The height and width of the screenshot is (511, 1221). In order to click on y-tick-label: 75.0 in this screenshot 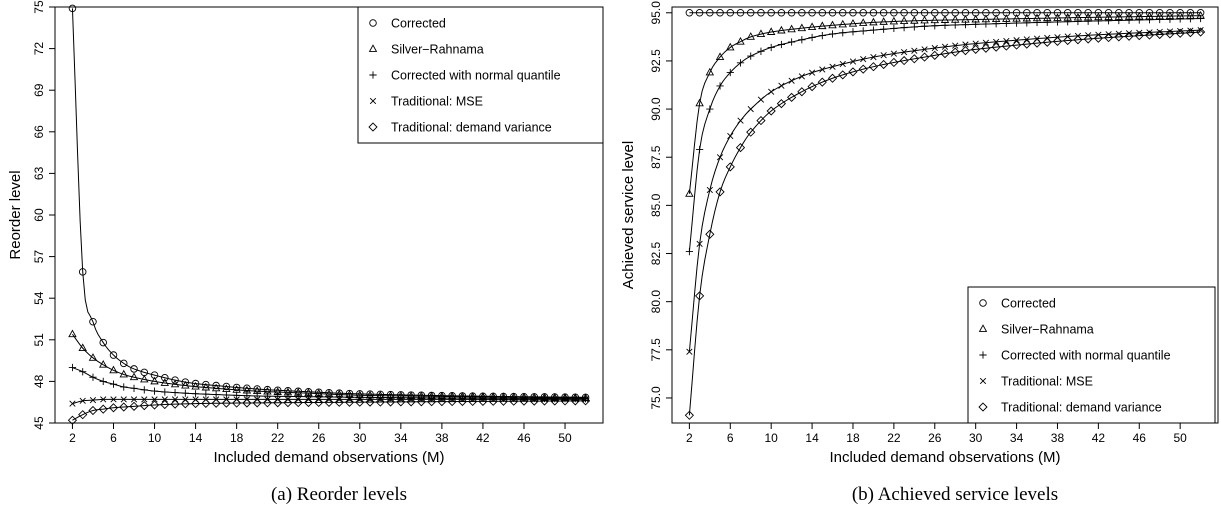, I will do `click(656, 398)`.